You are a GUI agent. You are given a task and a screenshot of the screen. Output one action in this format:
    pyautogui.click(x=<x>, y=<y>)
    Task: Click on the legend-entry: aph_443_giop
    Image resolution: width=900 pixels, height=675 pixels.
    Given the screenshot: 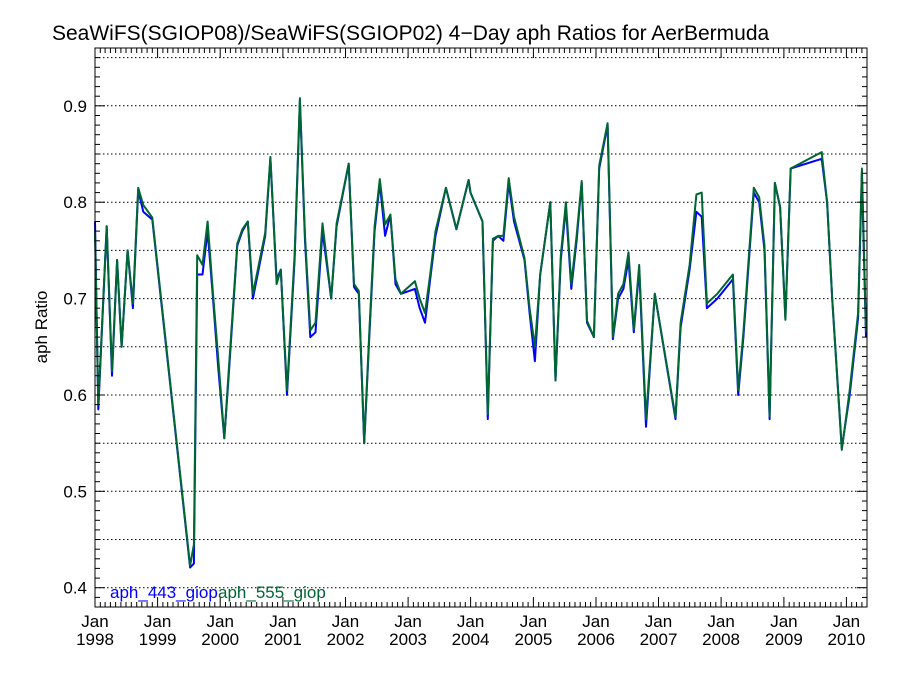 What is the action you would take?
    pyautogui.click(x=164, y=592)
    